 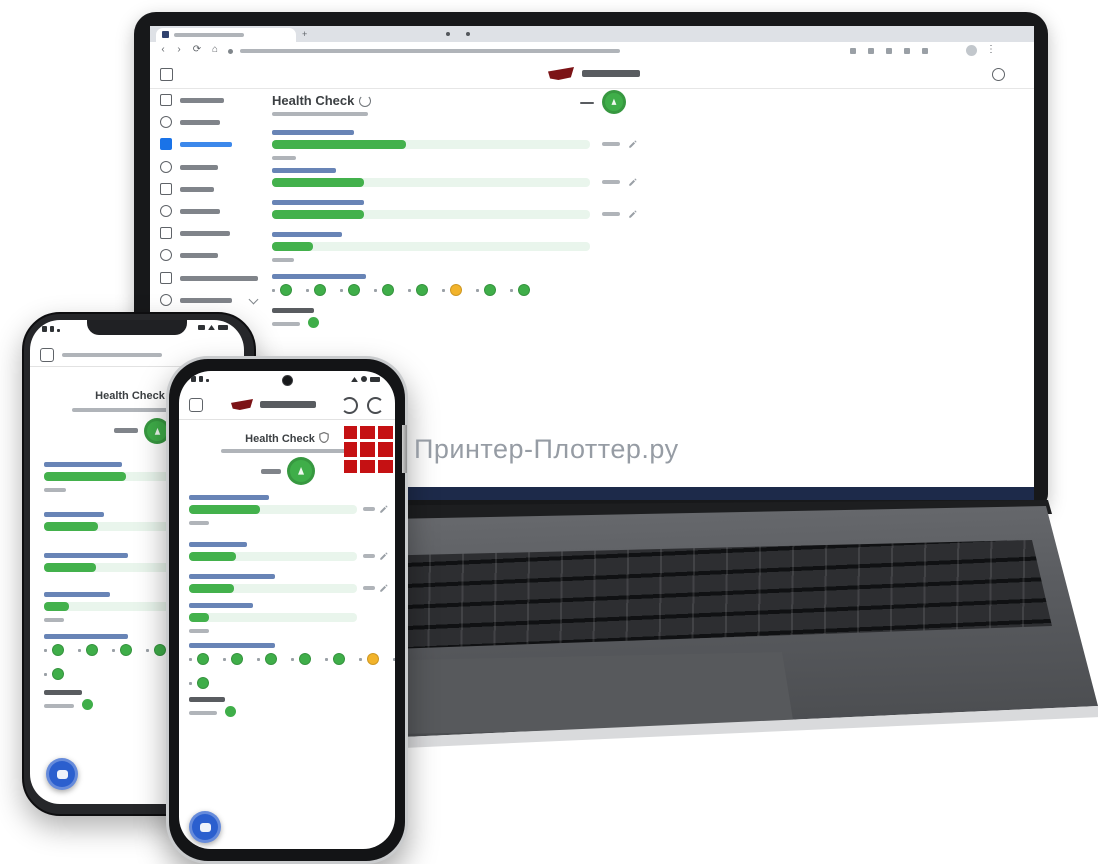 What do you see at coordinates (253, 299) in the screenshot?
I see `chevron-down-icon` at bounding box center [253, 299].